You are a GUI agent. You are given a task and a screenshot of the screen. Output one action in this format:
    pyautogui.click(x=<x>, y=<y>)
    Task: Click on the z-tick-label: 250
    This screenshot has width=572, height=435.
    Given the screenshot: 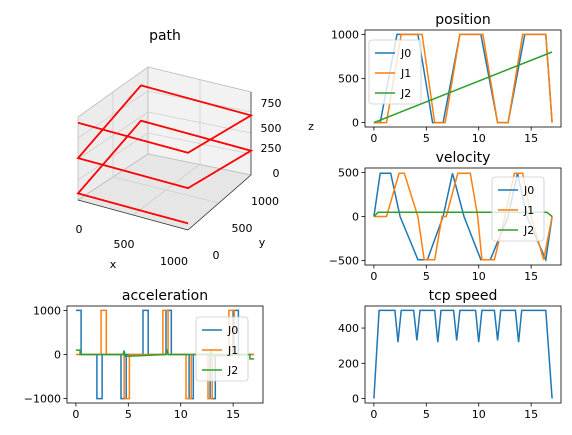 What is the action you would take?
    pyautogui.click(x=271, y=148)
    